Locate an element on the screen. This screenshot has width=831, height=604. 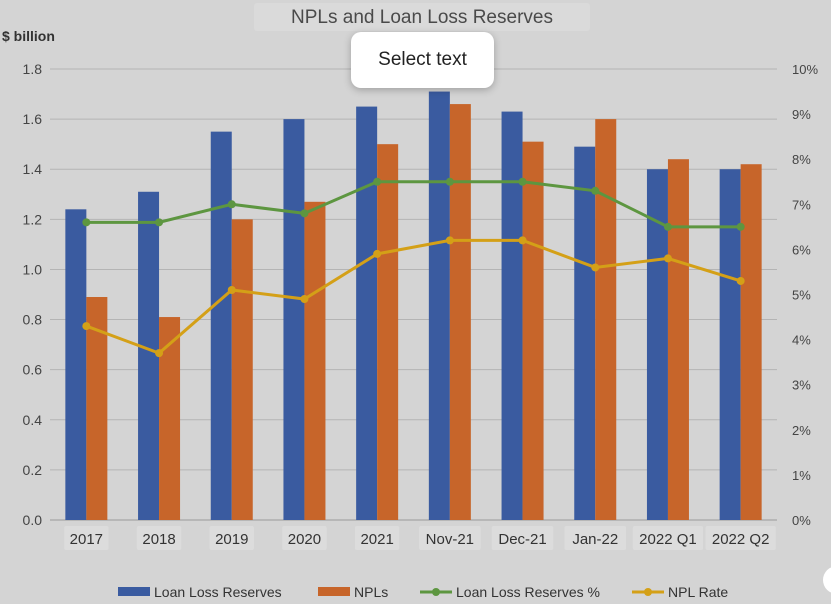
x-axis-tick-label: 2020 is located at coordinates (304, 539).